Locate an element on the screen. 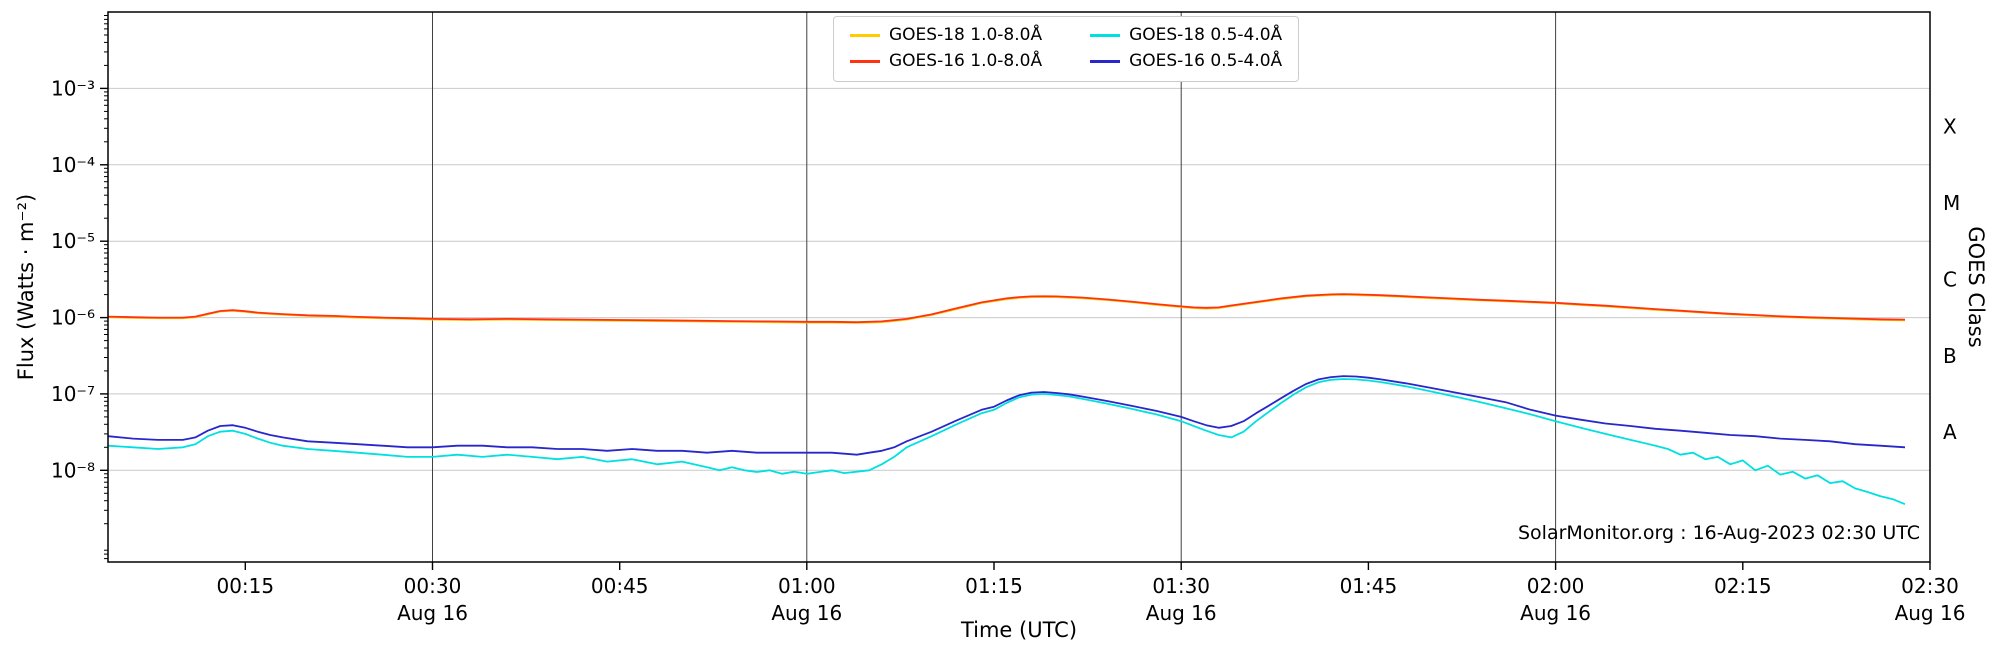 Image resolution: width=2000 pixels, height=650 pixels. y-tick-label: 10⁻⁶ is located at coordinates (73, 318).